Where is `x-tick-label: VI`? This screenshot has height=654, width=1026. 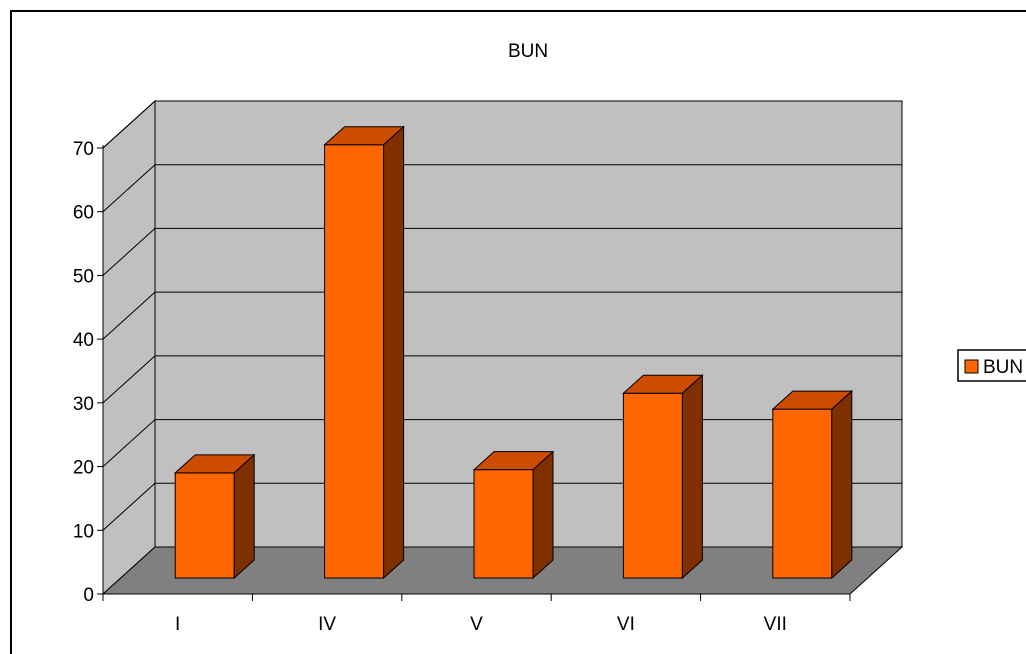 x-tick-label: VI is located at coordinates (626, 624).